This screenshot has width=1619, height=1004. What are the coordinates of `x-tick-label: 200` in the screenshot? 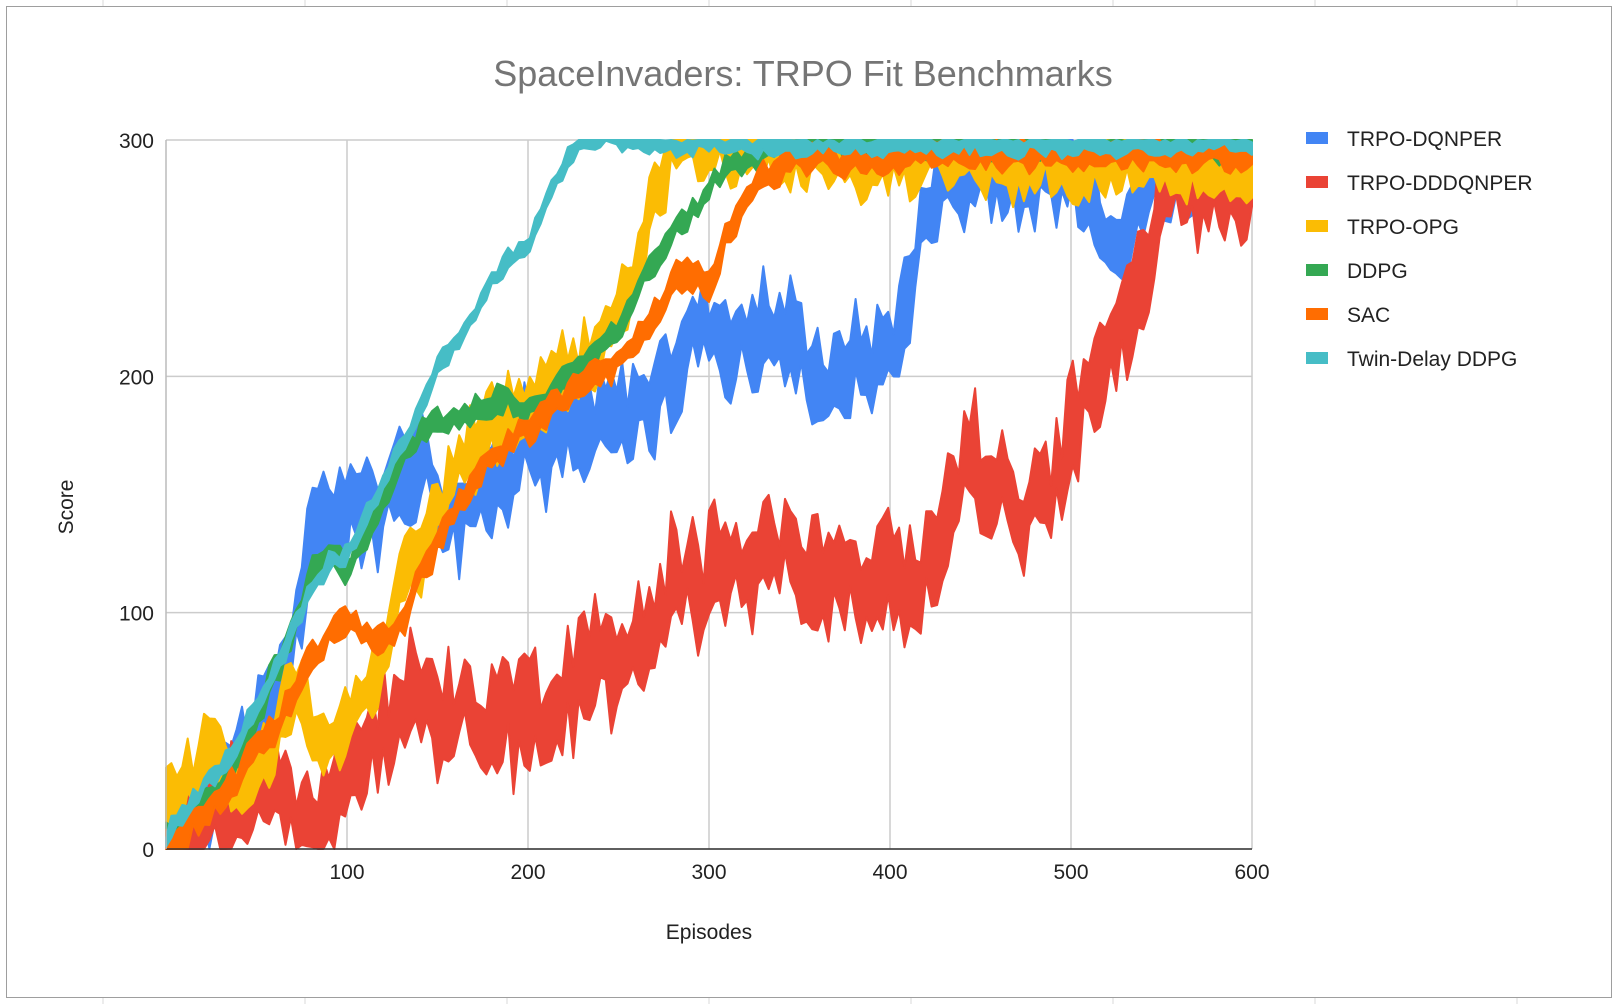 It's located at (527, 872).